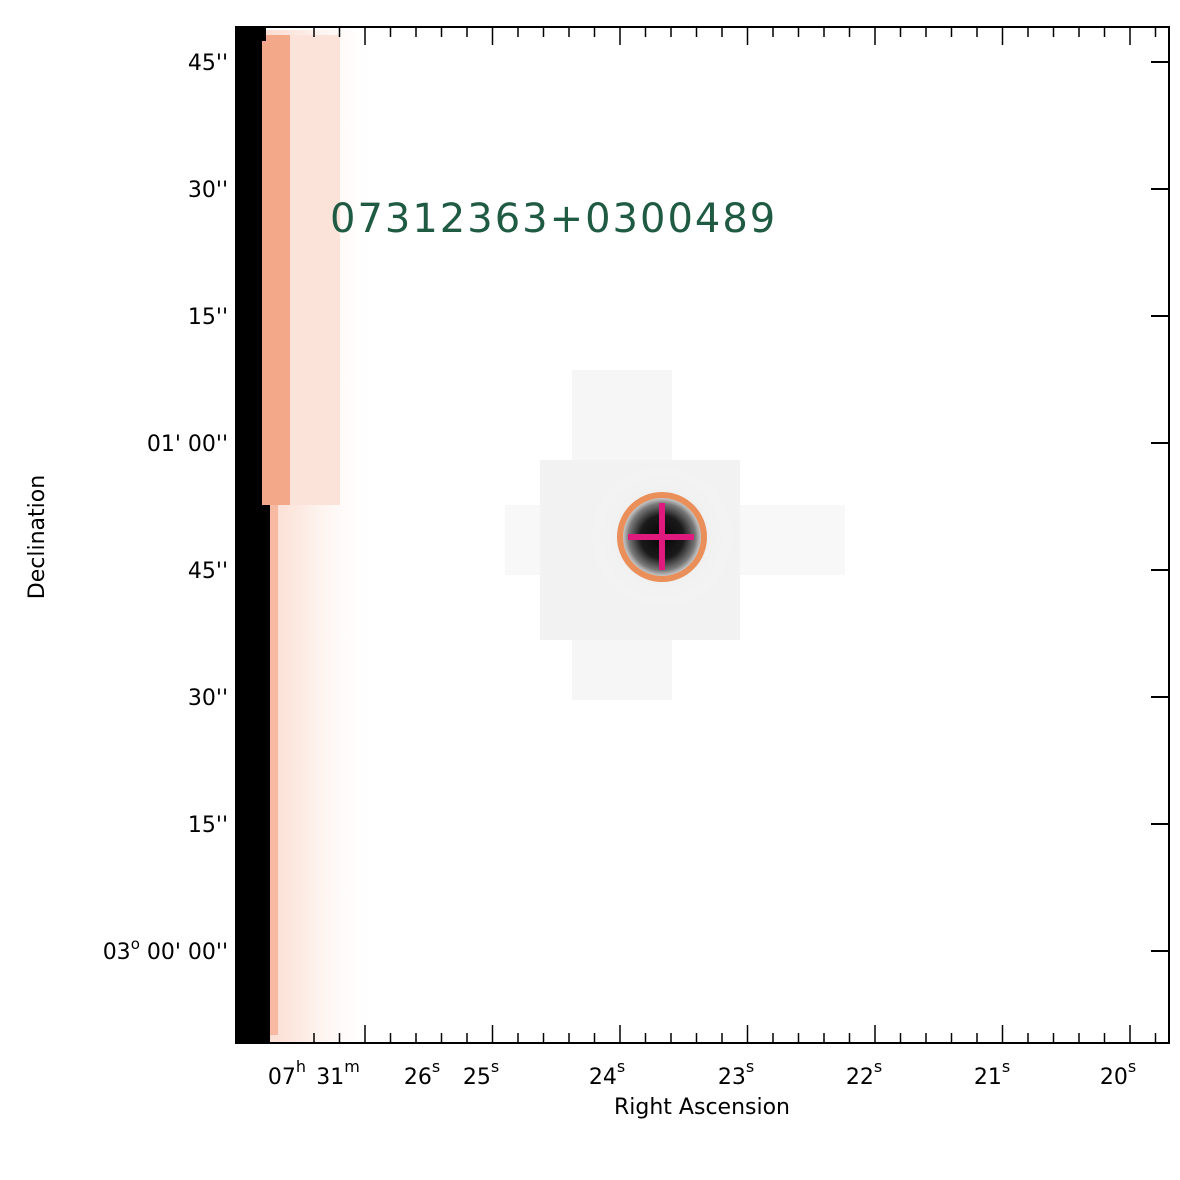 This screenshot has height=1180, width=1180. What do you see at coordinates (338, 1073) in the screenshot?
I see `x-tick-label: 31m` at bounding box center [338, 1073].